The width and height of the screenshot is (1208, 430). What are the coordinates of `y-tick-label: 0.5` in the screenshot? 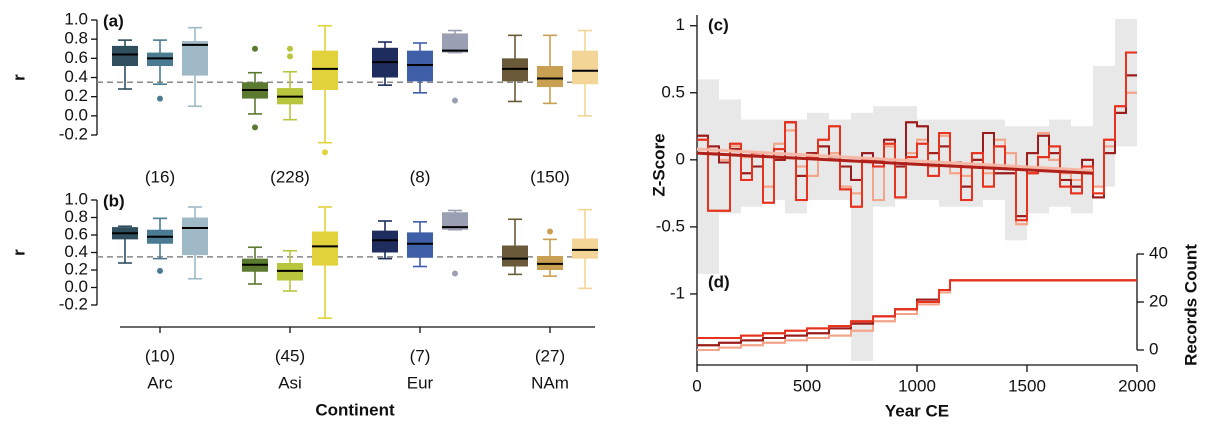 It's located at (673, 91).